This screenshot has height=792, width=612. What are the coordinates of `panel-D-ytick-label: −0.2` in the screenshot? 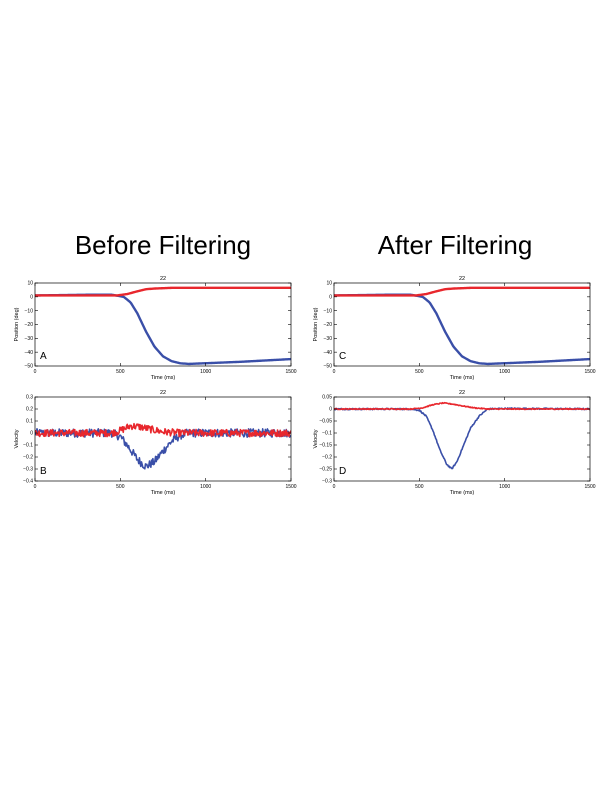 It's located at (327, 458).